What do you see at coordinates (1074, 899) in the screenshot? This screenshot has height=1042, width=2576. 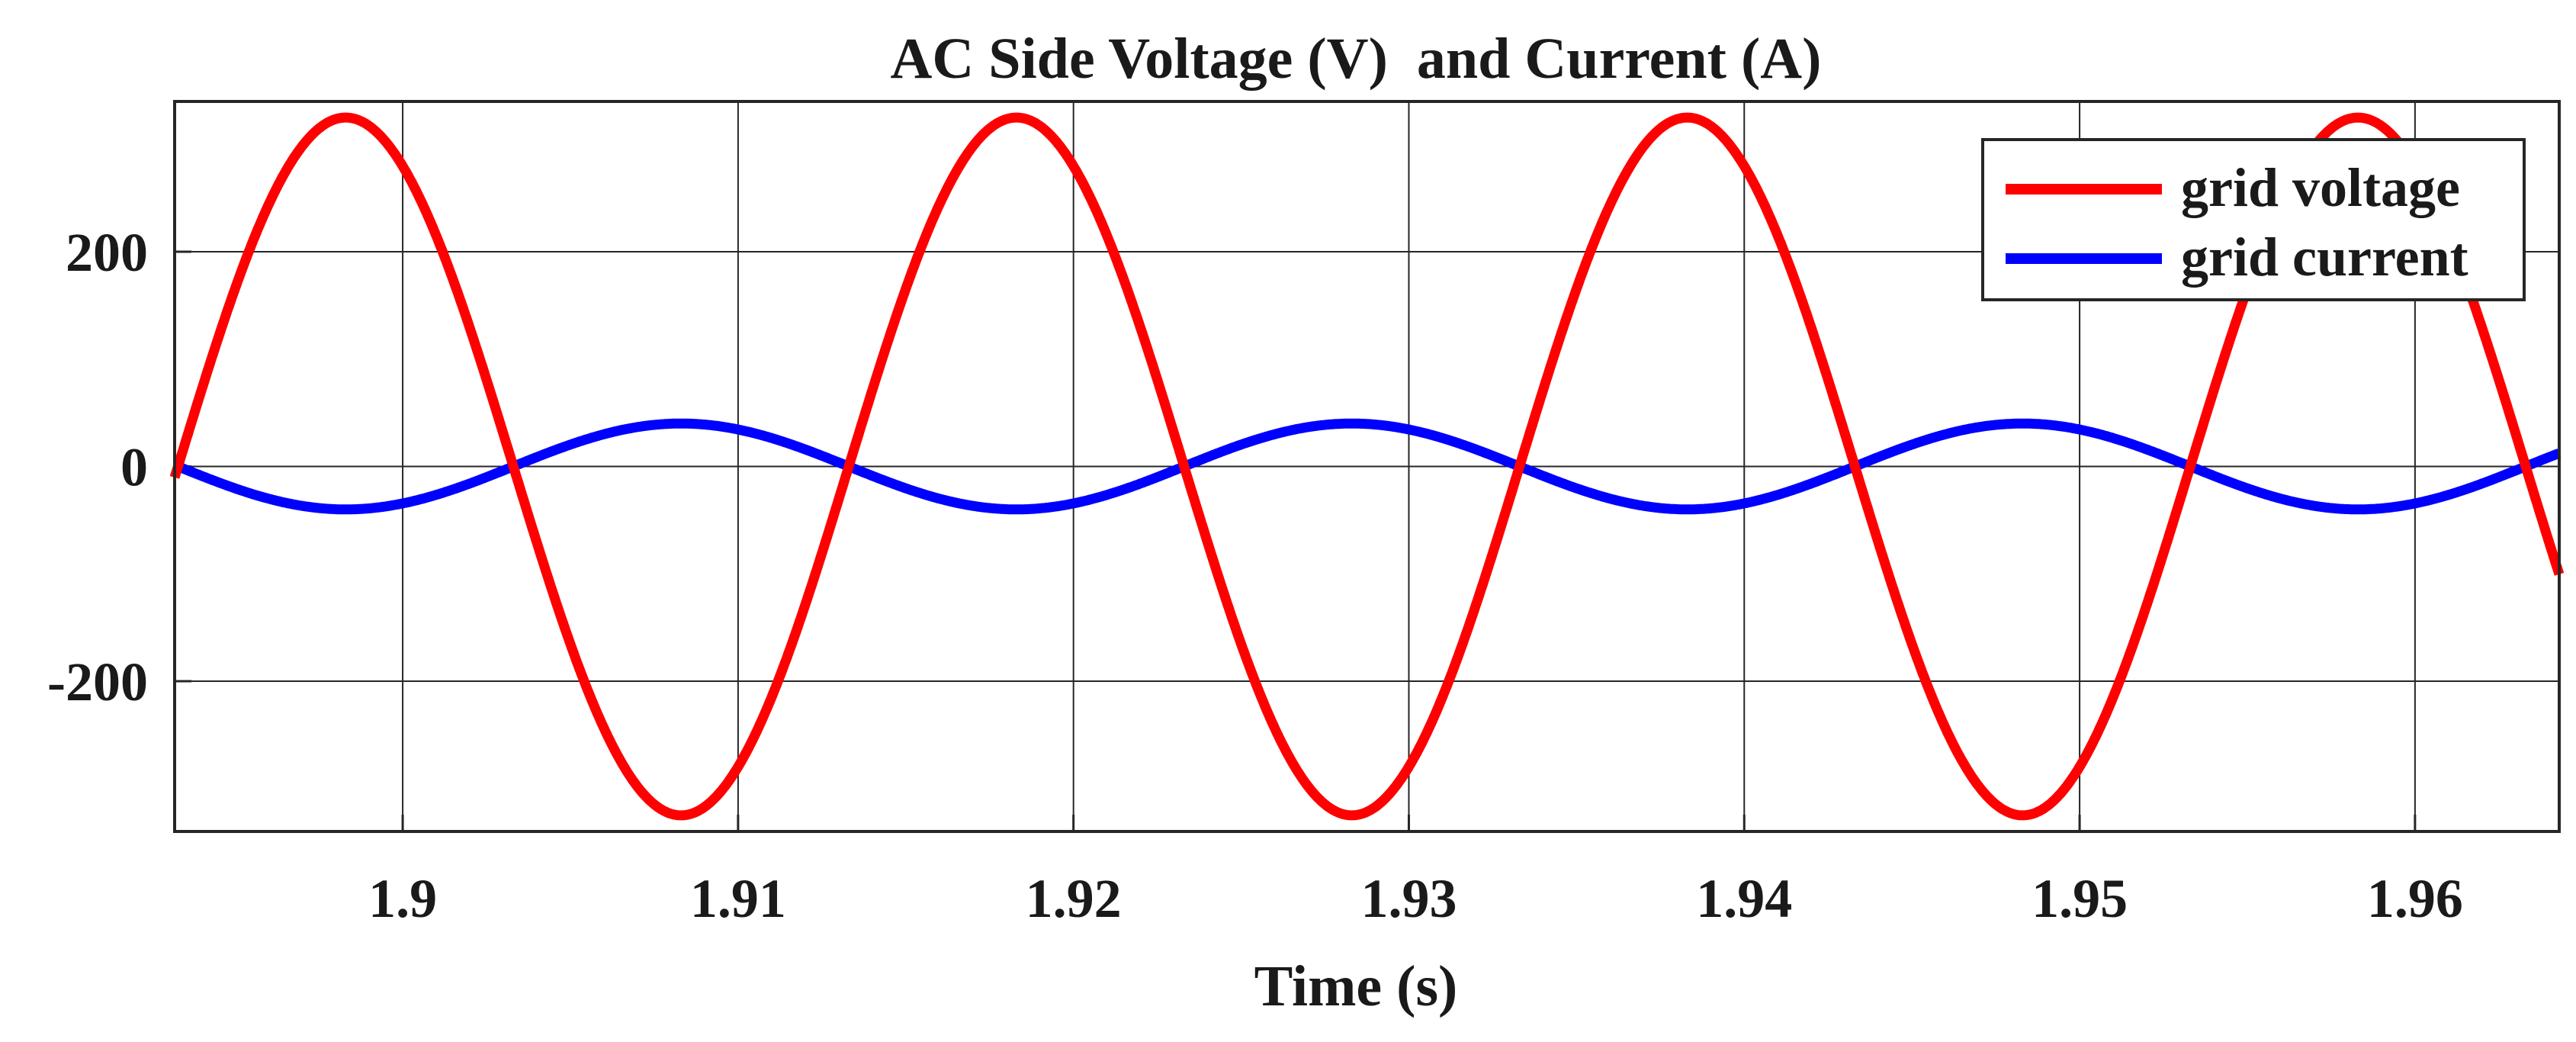 I see `x-tick-label: 1.92` at bounding box center [1074, 899].